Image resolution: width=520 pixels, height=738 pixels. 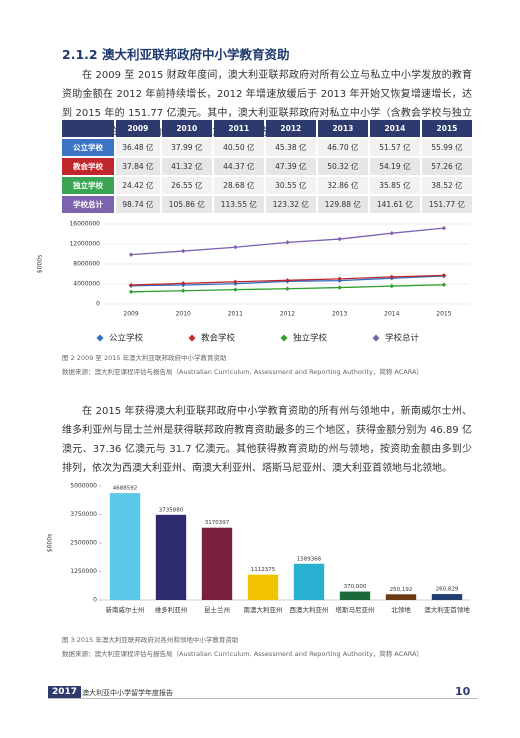 What do you see at coordinates (95, 600) in the screenshot?
I see `y-tick-label: 0` at bounding box center [95, 600].